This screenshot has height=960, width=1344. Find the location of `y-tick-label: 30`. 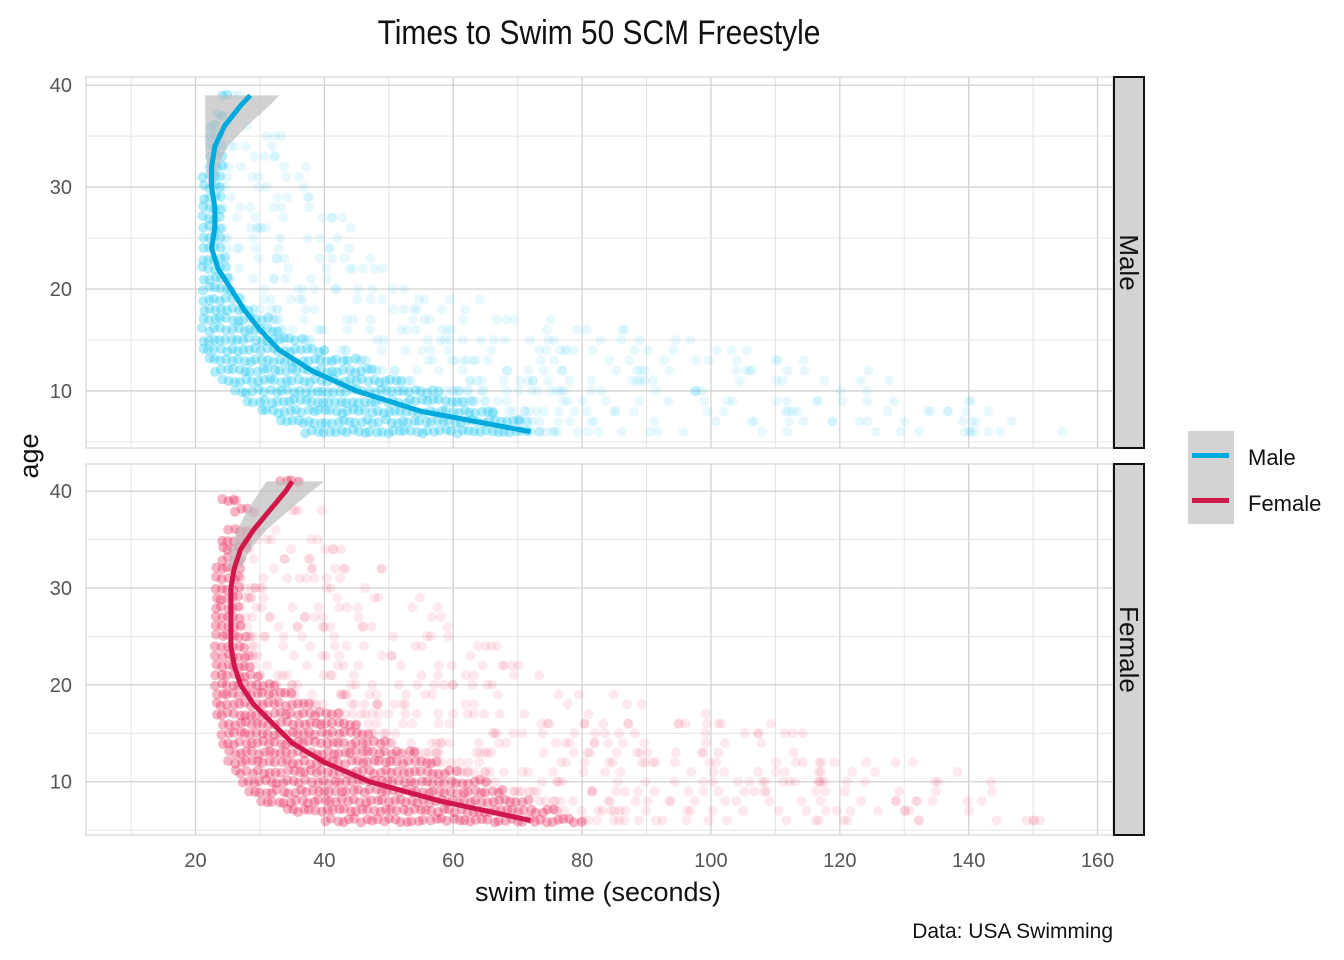

y-tick-label: 30 is located at coordinates (61, 589).